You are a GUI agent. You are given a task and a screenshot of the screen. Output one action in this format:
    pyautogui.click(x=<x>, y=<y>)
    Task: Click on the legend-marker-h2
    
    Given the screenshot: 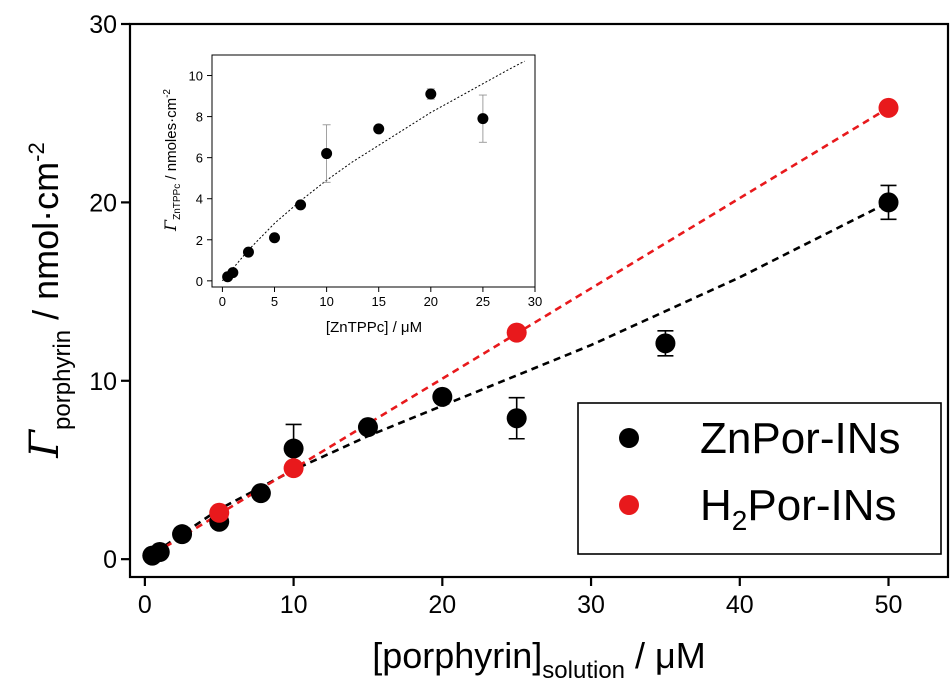 What is the action you would take?
    pyautogui.click(x=629, y=505)
    